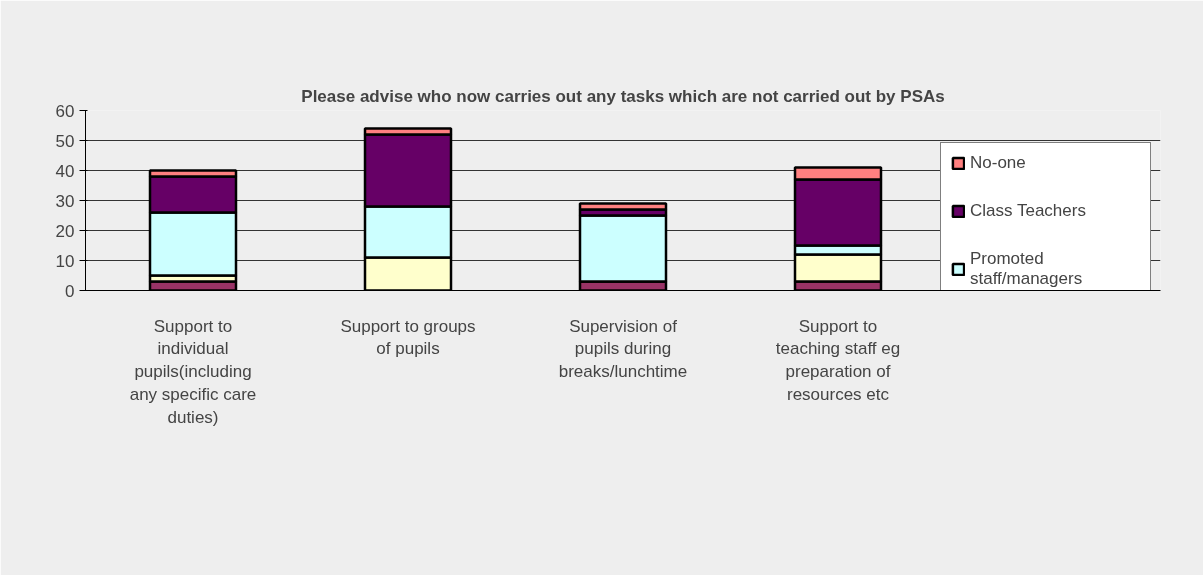 The image size is (1203, 575). I want to click on x-tick-label: Supervision of pupils during breaks/lunchtime, so click(623, 349).